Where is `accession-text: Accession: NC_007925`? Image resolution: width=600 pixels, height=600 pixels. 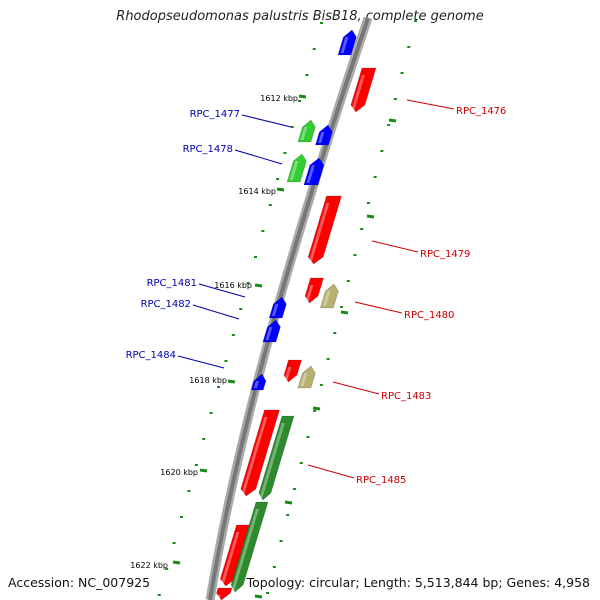 accession-text: Accession: NC_007925 is located at coordinates (79, 582).